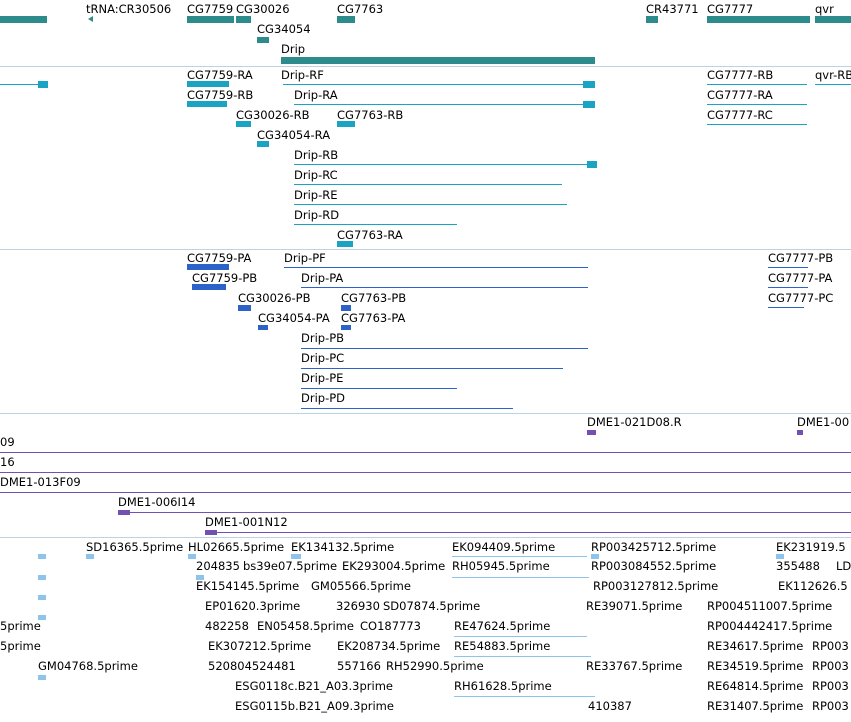 This screenshot has width=851, height=722. What do you see at coordinates (284, 29) in the screenshot?
I see `gene-label: CG34054` at bounding box center [284, 29].